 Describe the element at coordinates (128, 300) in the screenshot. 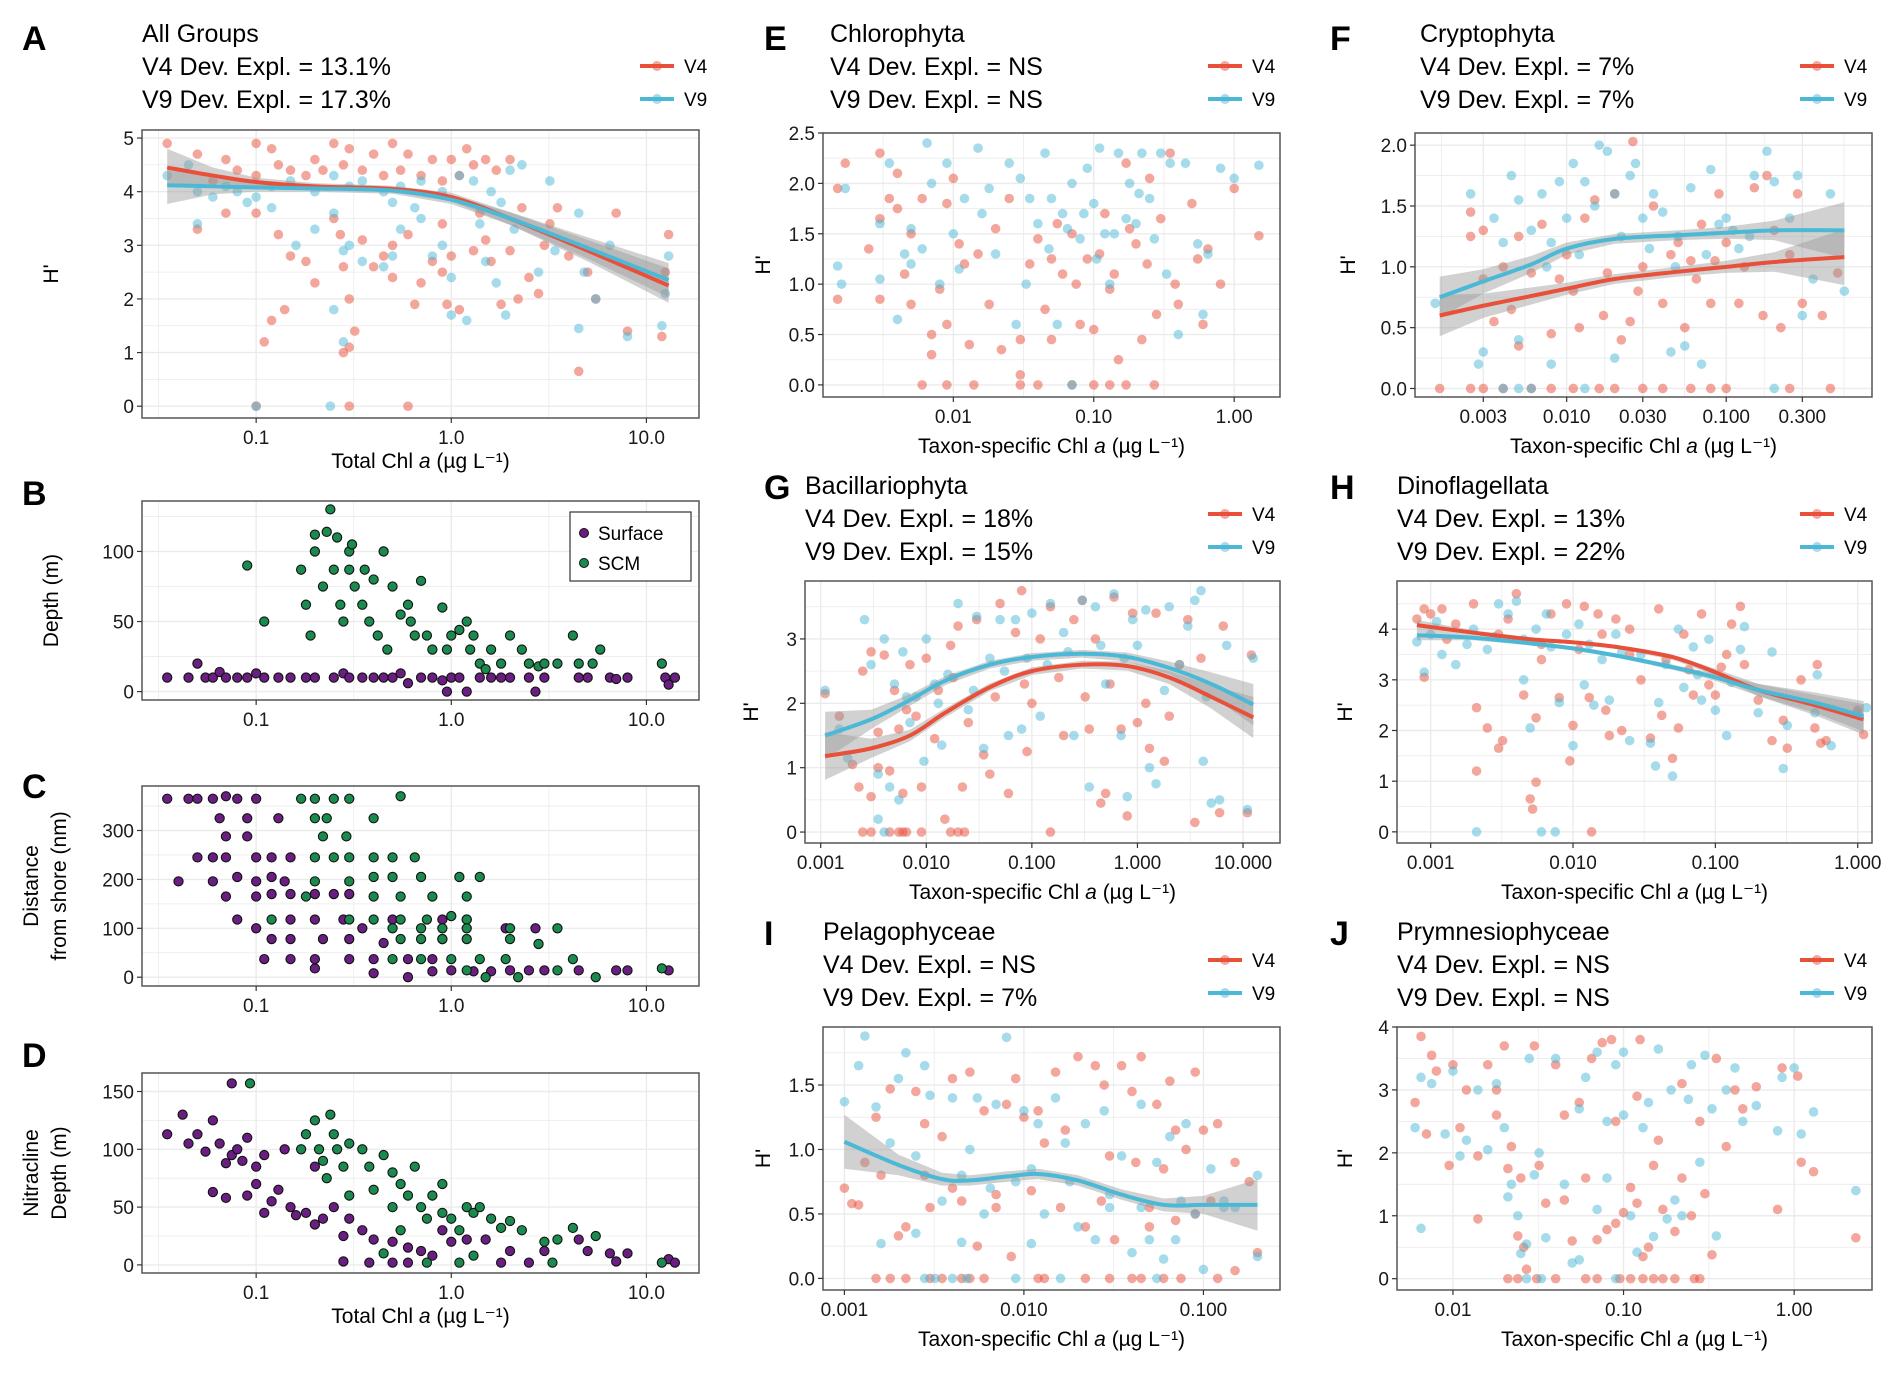

I see `y-tick-label: 2` at that location.